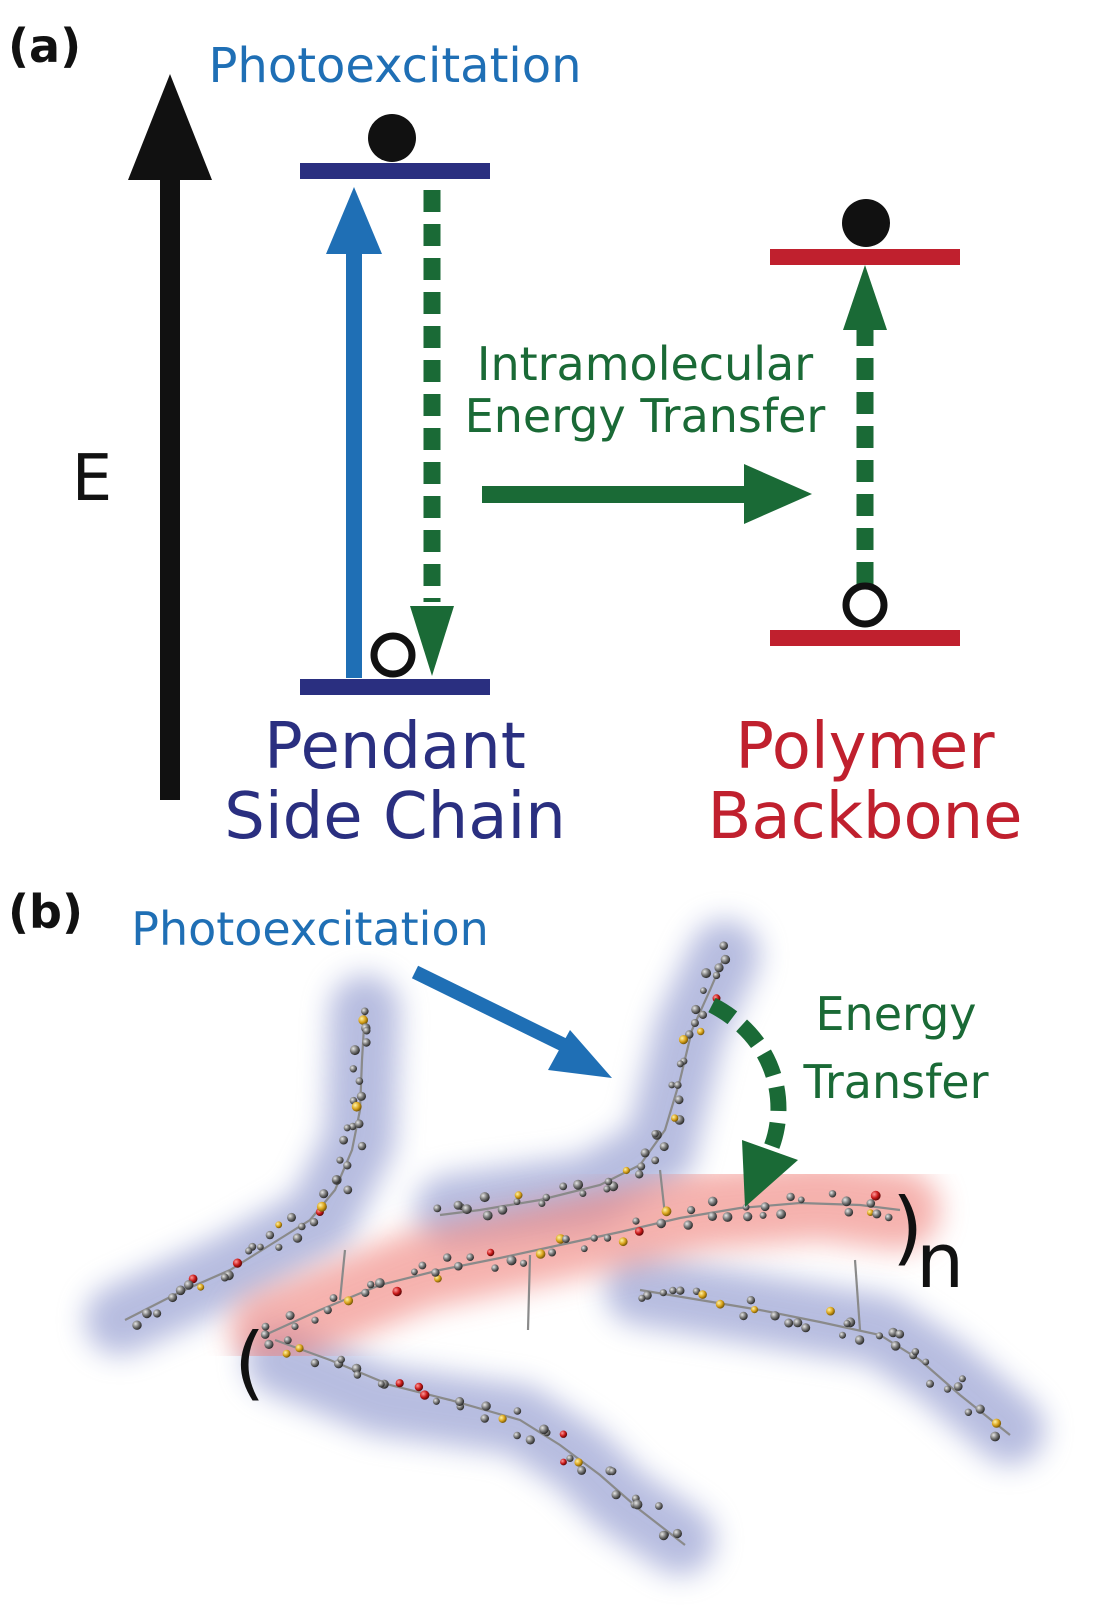  Describe the element at coordinates (395, 747) in the screenshot. I see `side-chain-label-line1: Pendant` at that location.